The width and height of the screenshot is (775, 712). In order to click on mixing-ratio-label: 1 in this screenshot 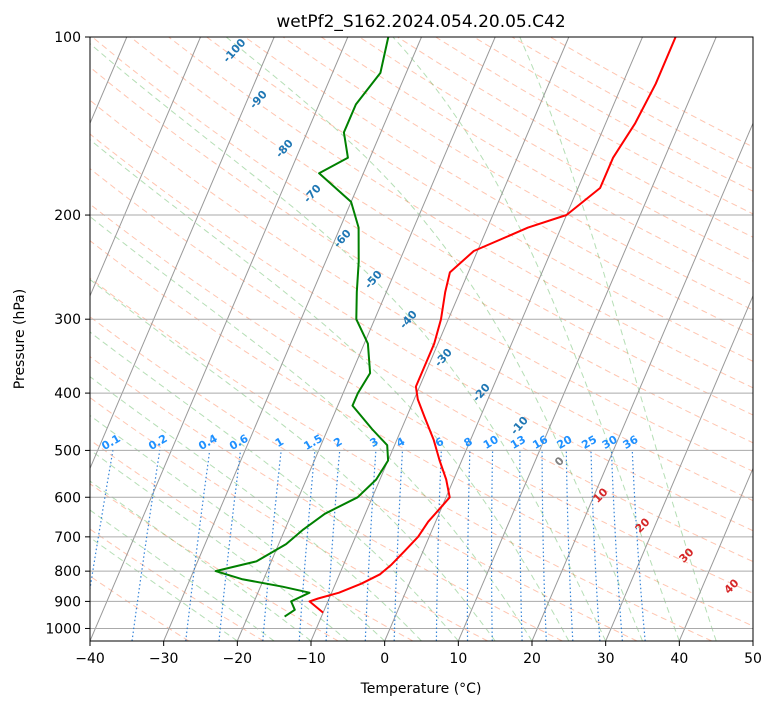, I will do `click(279, 442)`.